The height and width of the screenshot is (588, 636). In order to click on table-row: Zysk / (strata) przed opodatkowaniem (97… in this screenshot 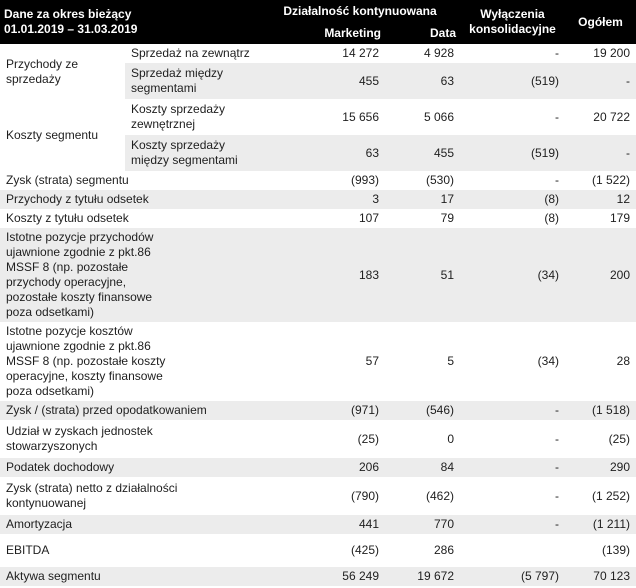, I will do `click(318, 410)`.